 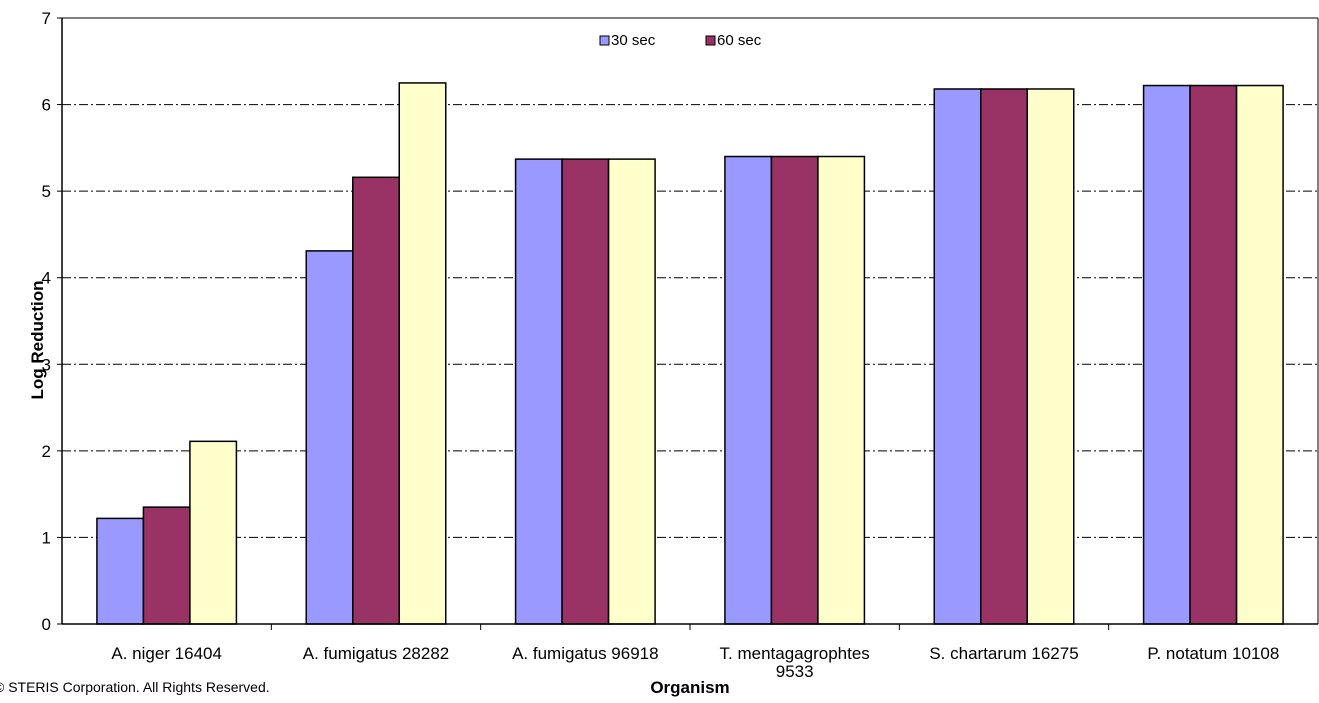 I want to click on x-tick-label: A. niger 16404, so click(x=166, y=653).